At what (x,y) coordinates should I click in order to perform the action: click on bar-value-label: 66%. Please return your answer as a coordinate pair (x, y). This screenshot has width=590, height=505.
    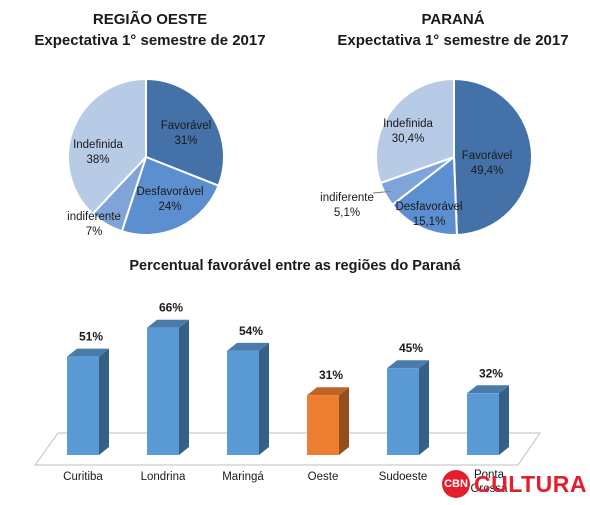
    Looking at the image, I should click on (171, 308).